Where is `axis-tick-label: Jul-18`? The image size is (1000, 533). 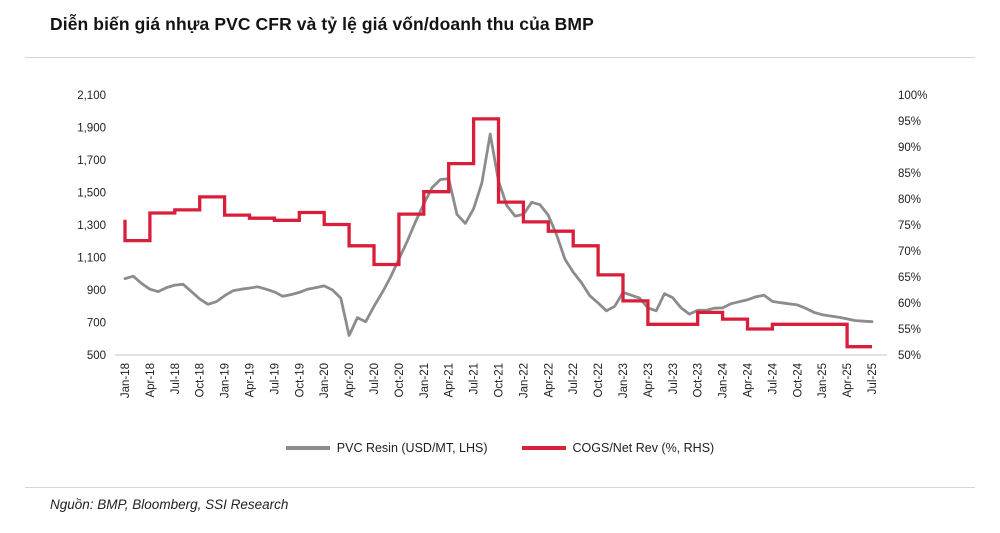
axis-tick-label: Jul-18 is located at coordinates (176, 378).